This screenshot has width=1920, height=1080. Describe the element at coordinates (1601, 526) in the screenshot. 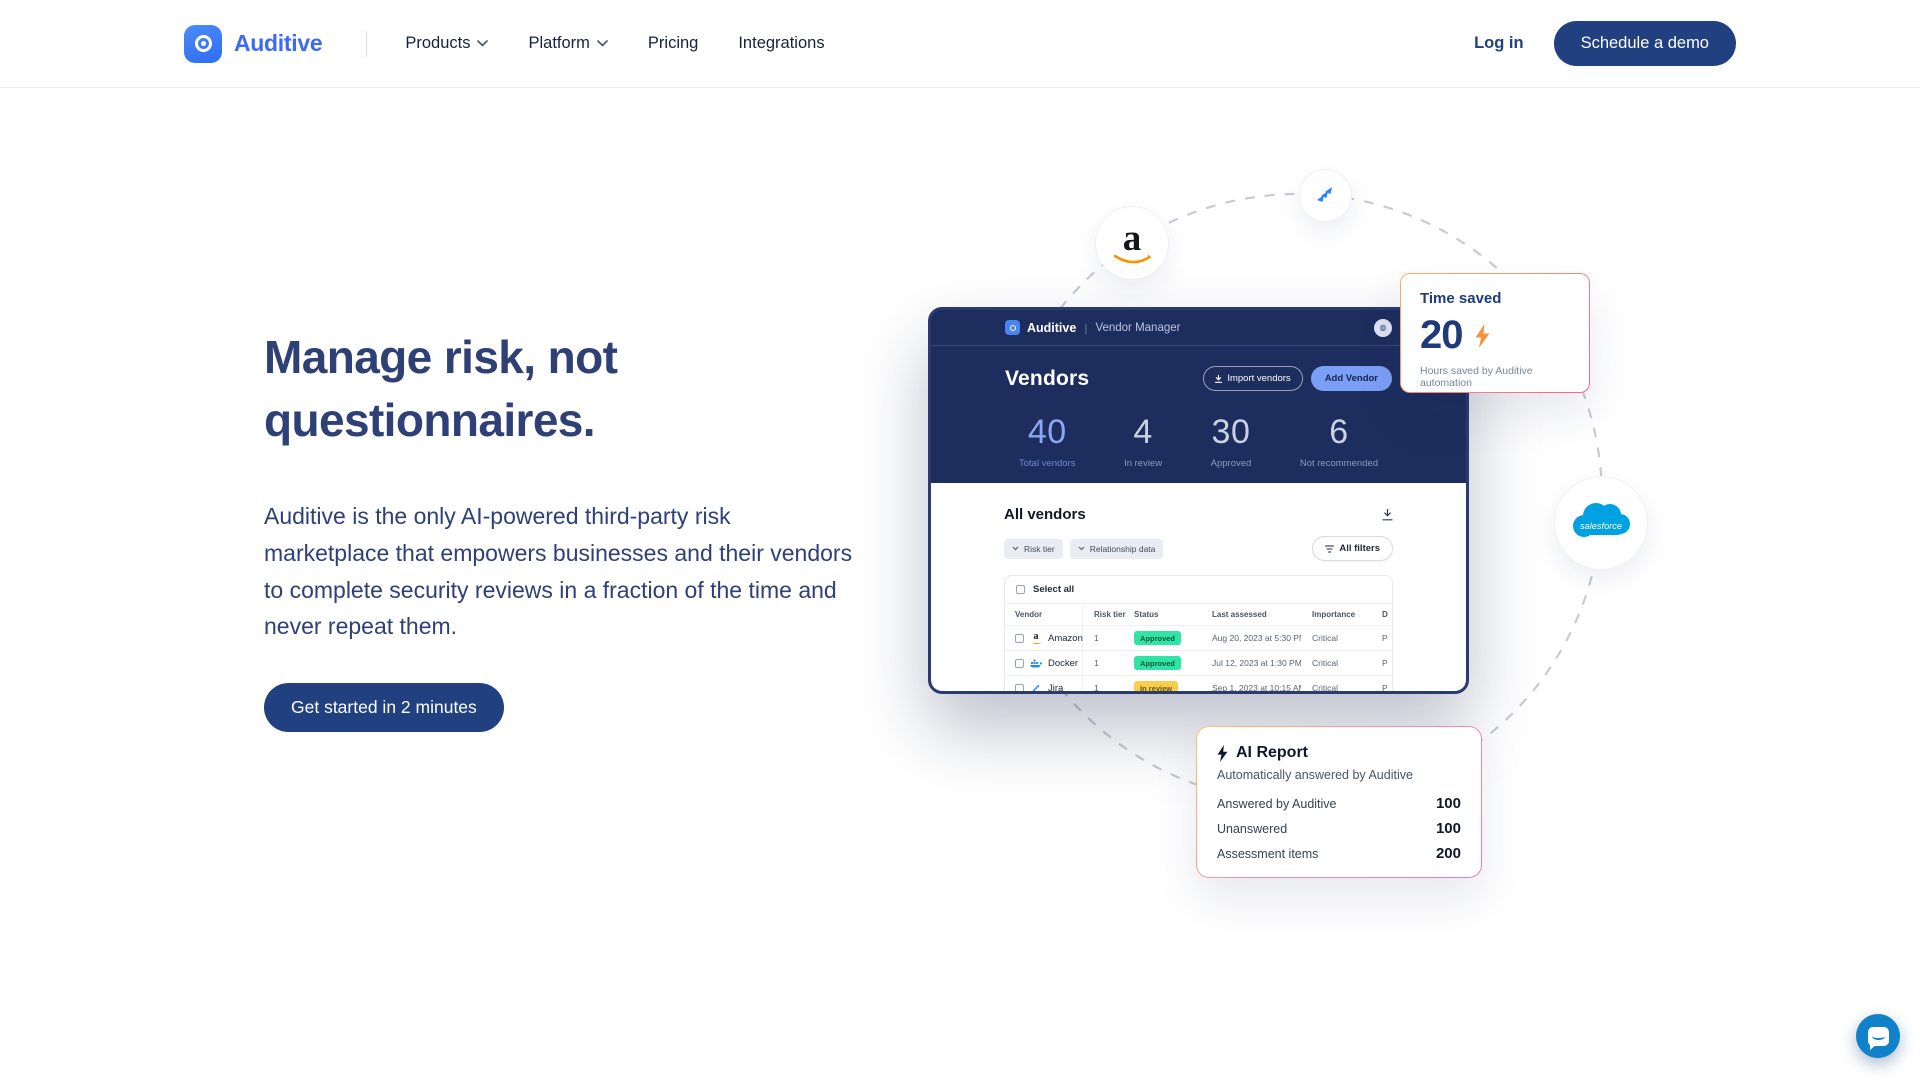

I see `svg-text: salesforce` at that location.